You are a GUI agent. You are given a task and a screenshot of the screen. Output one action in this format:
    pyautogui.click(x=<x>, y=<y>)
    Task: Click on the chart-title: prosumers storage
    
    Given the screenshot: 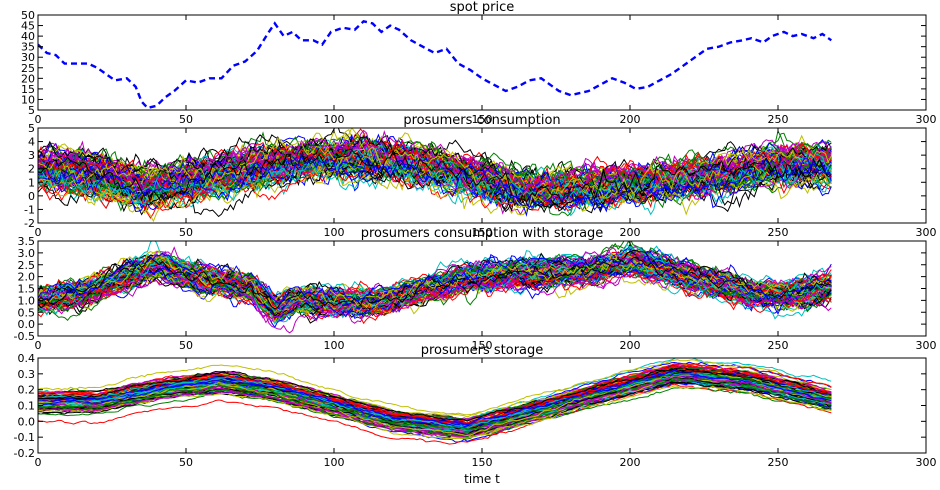 What is the action you would take?
    pyautogui.click(x=482, y=350)
    